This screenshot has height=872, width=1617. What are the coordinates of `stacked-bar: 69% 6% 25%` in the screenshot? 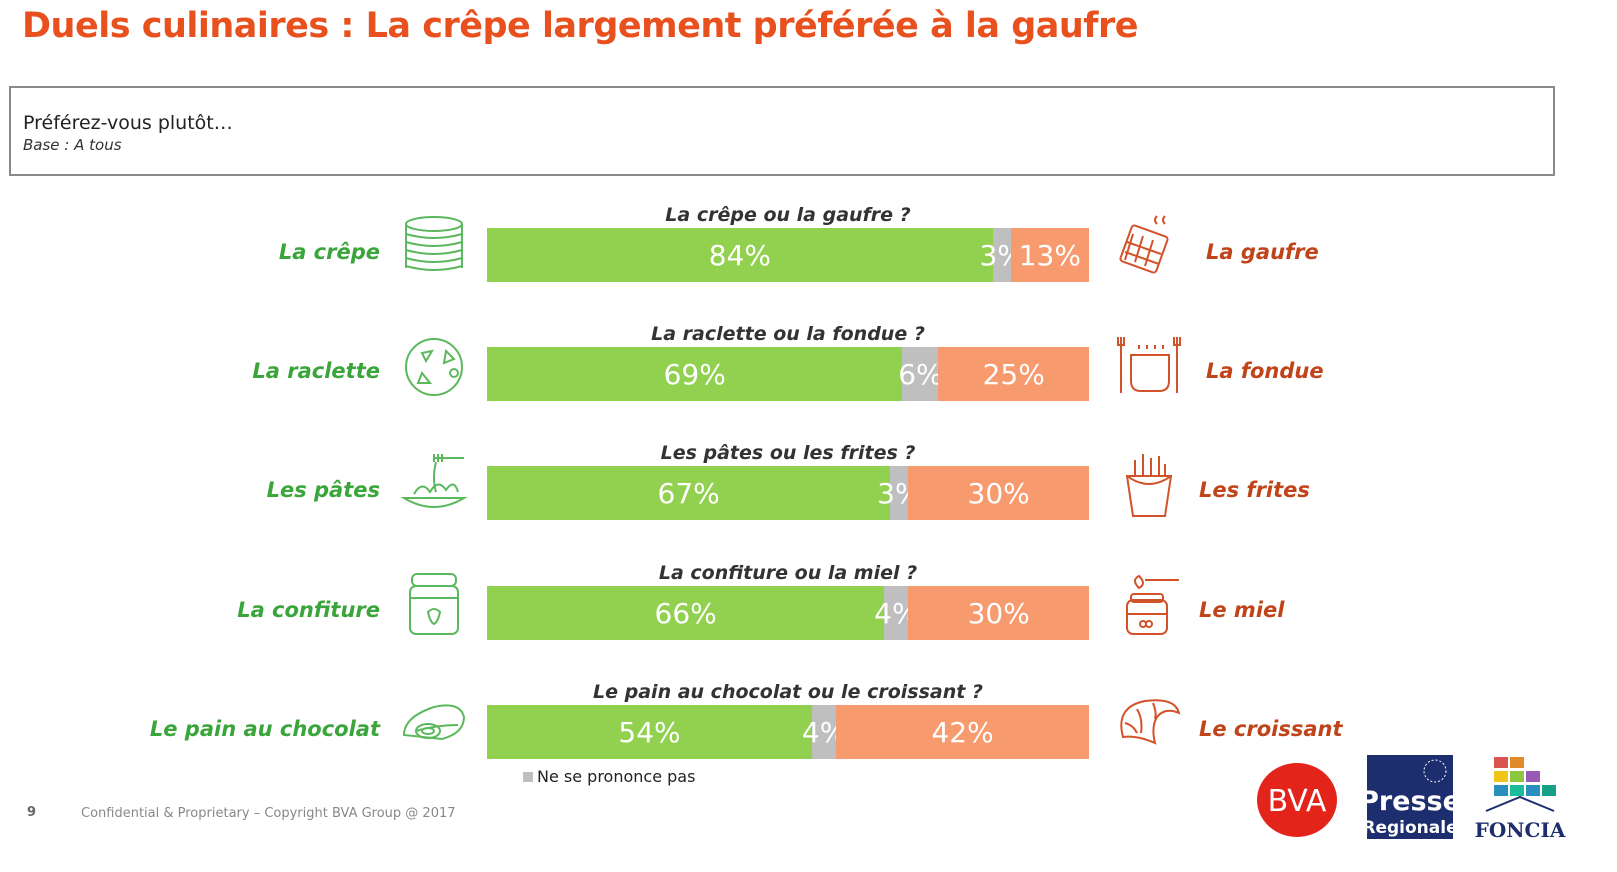 It's located at (788, 374).